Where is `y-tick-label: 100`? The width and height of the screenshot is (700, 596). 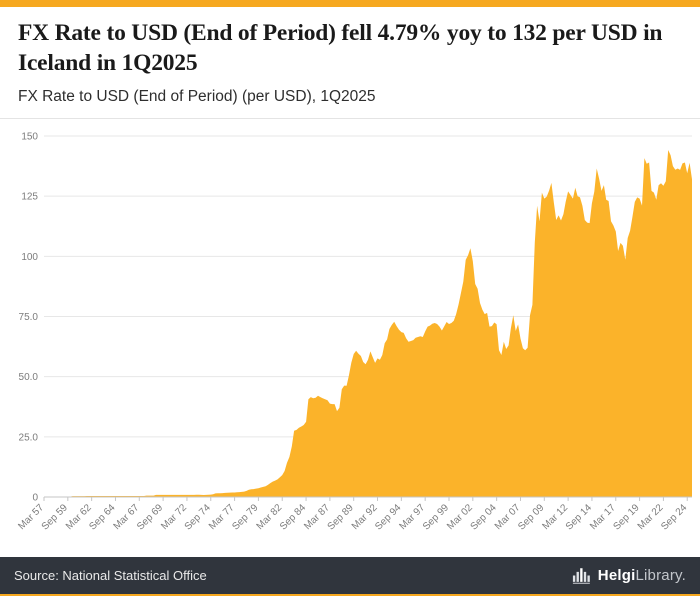
y-tick-label: 100 is located at coordinates (29, 257).